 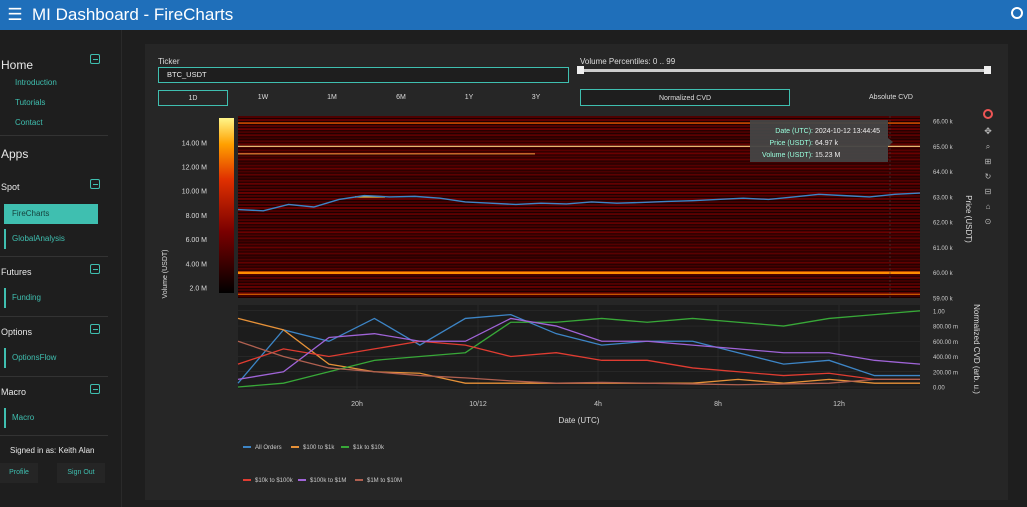 I want to click on date-axis-ticks: 20h 10/12 4h 8h 12h, so click(x=598, y=404).